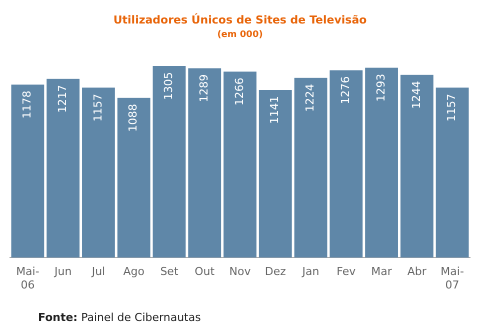  What do you see at coordinates (416, 94) in the screenshot?
I see `data-label: 1244` at bounding box center [416, 94].